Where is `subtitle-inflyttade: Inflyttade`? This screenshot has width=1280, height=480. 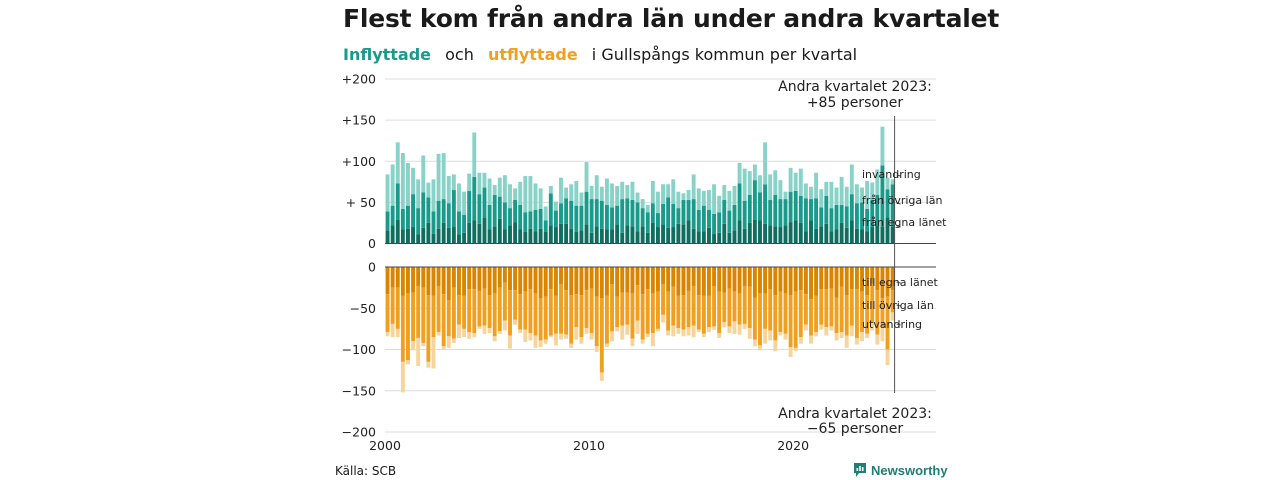
subtitle-inflyttade: Inflyttade is located at coordinates (387, 54).